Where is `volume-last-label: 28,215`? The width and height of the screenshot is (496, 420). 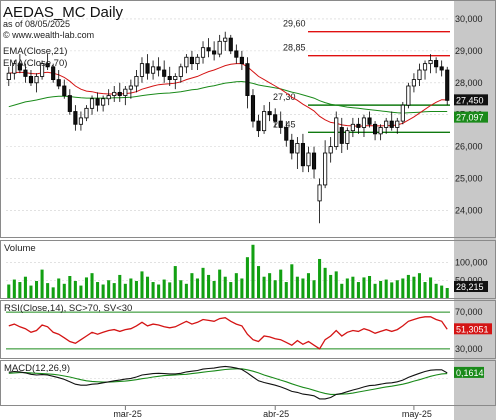
volume-last-label: 28,215 is located at coordinates (470, 287).